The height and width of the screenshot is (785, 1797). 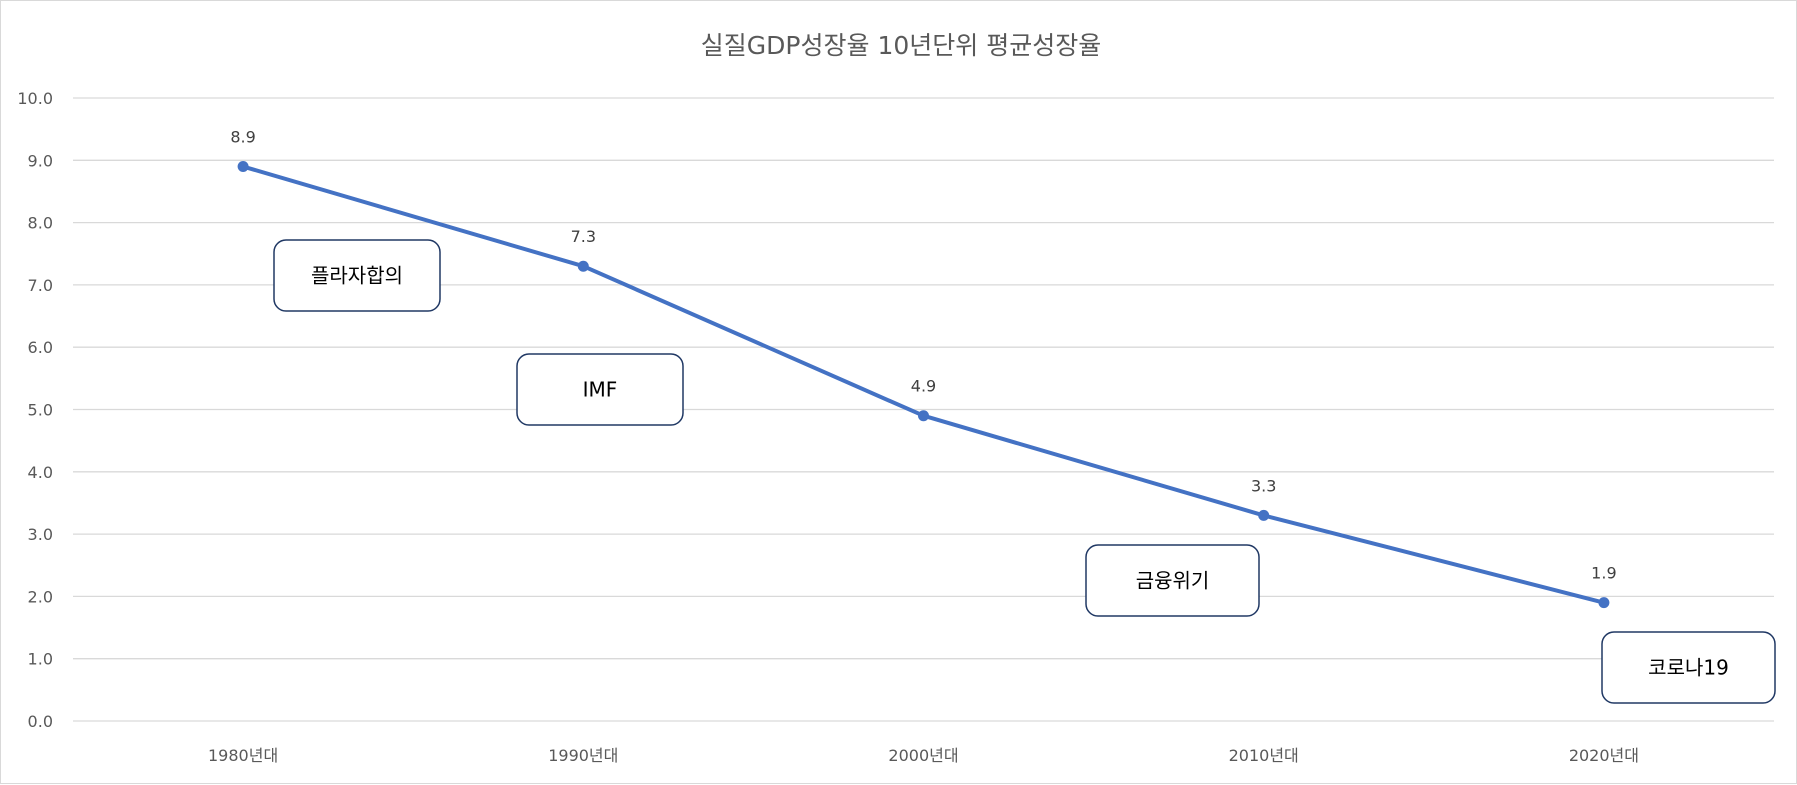 I want to click on annotation-text: IMF, so click(x=600, y=390).